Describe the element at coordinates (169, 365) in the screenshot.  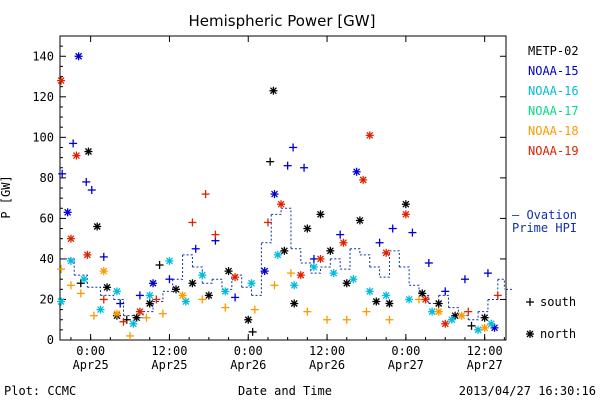
I see `x-tick-sublabel: Apr25` at that location.